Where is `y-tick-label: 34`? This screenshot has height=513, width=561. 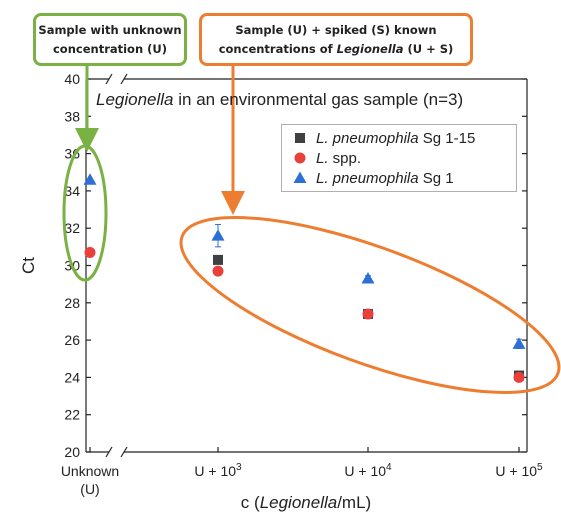
y-tick-label: 34 is located at coordinates (72, 191).